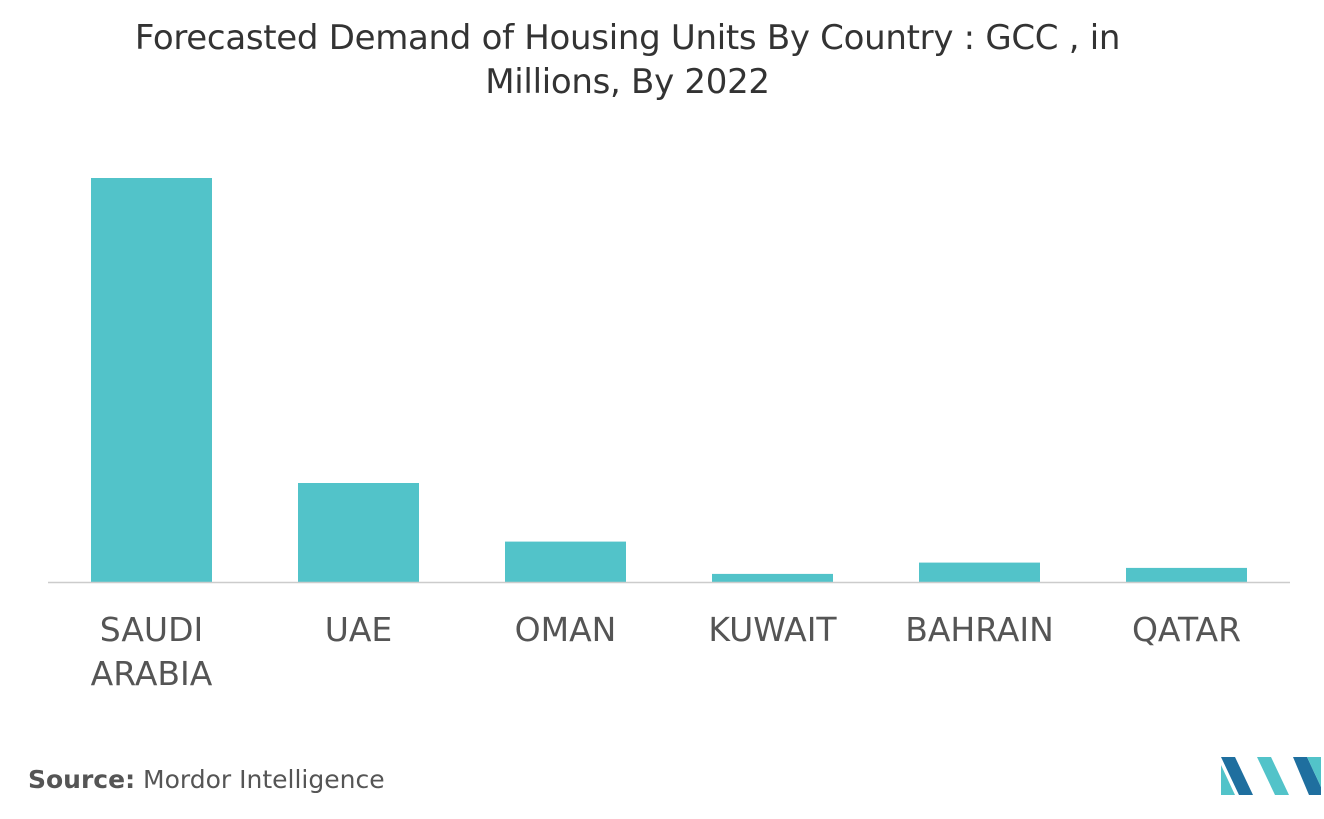 Image resolution: width=1324 pixels, height=819 pixels. Describe the element at coordinates (979, 629) in the screenshot. I see `x-tick-label-bahrain: BAHRAIN` at that location.